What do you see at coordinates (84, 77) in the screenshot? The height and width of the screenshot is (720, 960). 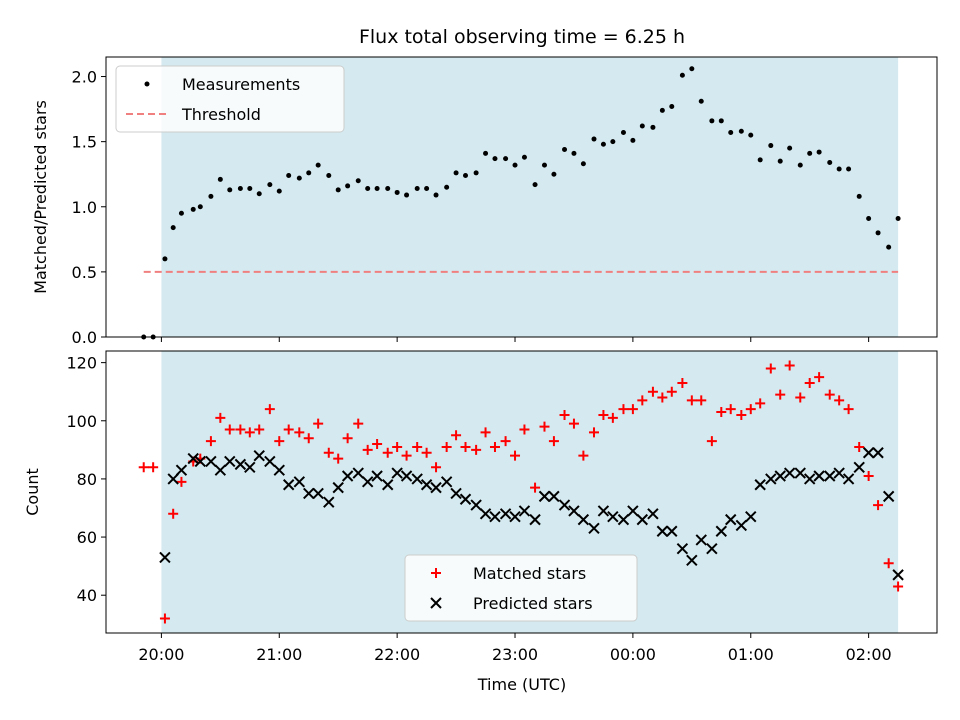 I see `top-y-tick-label: 2.0` at bounding box center [84, 77].